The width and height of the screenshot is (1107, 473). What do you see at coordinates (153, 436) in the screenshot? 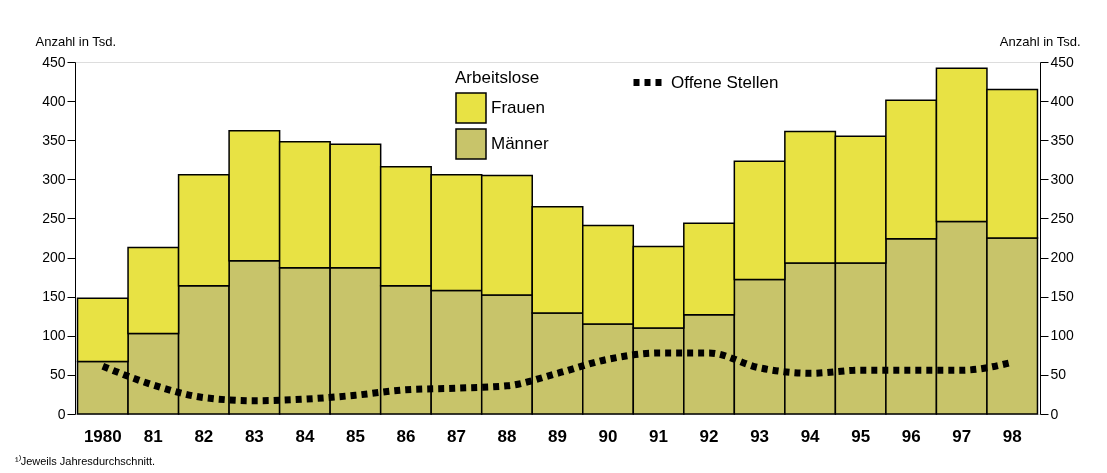
I see `x-tick-label: 81` at bounding box center [153, 436].